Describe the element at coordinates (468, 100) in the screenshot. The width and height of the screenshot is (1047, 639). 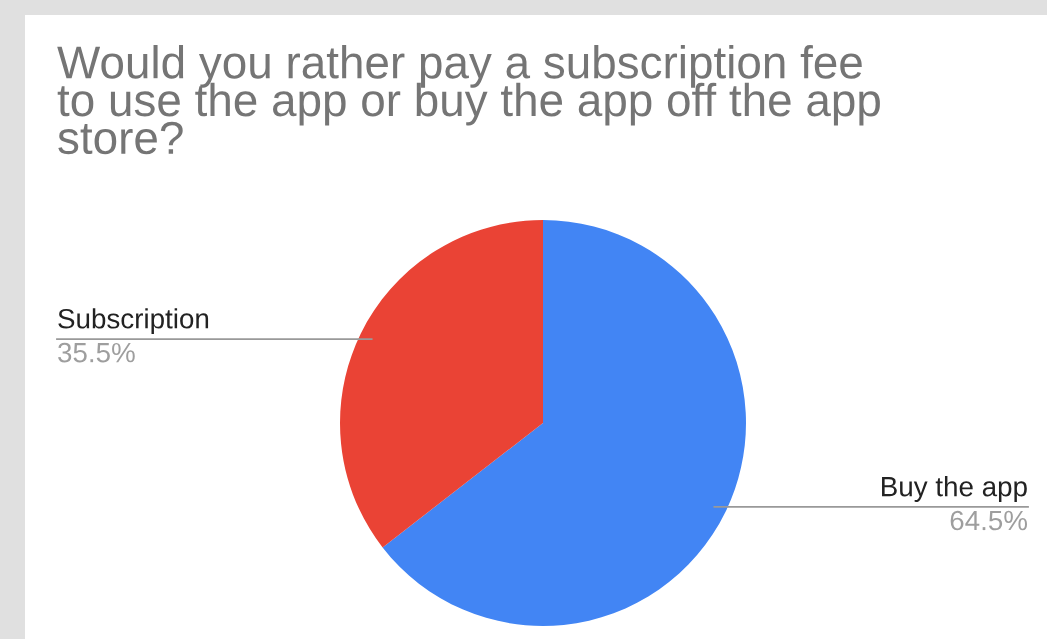
I see `chart-title: Would you rather pay a subscription fee to use the app or buy the app off the app store?` at that location.